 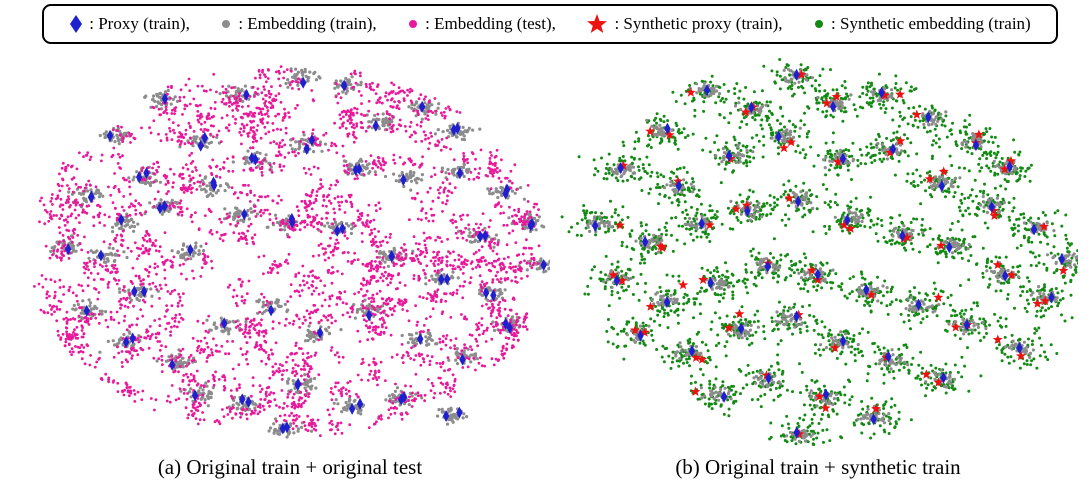 What do you see at coordinates (139, 24) in the screenshot?
I see `legend-label: : Proxy (train),` at bounding box center [139, 24].